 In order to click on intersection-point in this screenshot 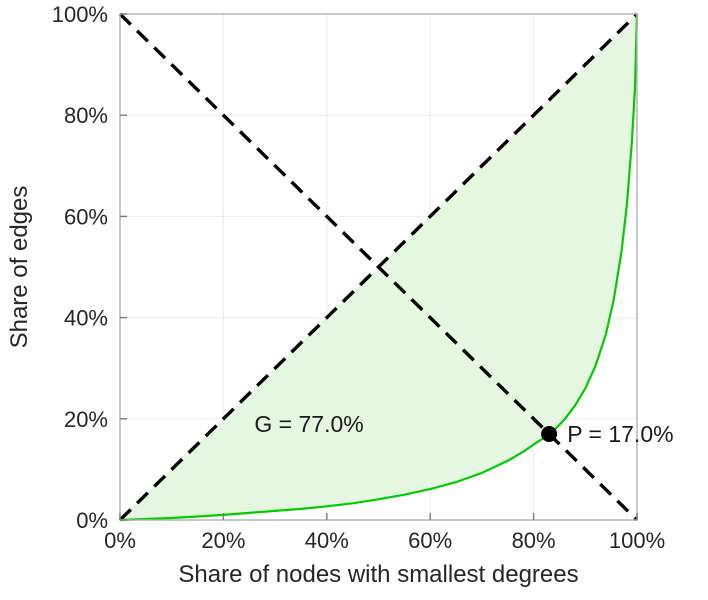, I will do `click(549, 433)`.